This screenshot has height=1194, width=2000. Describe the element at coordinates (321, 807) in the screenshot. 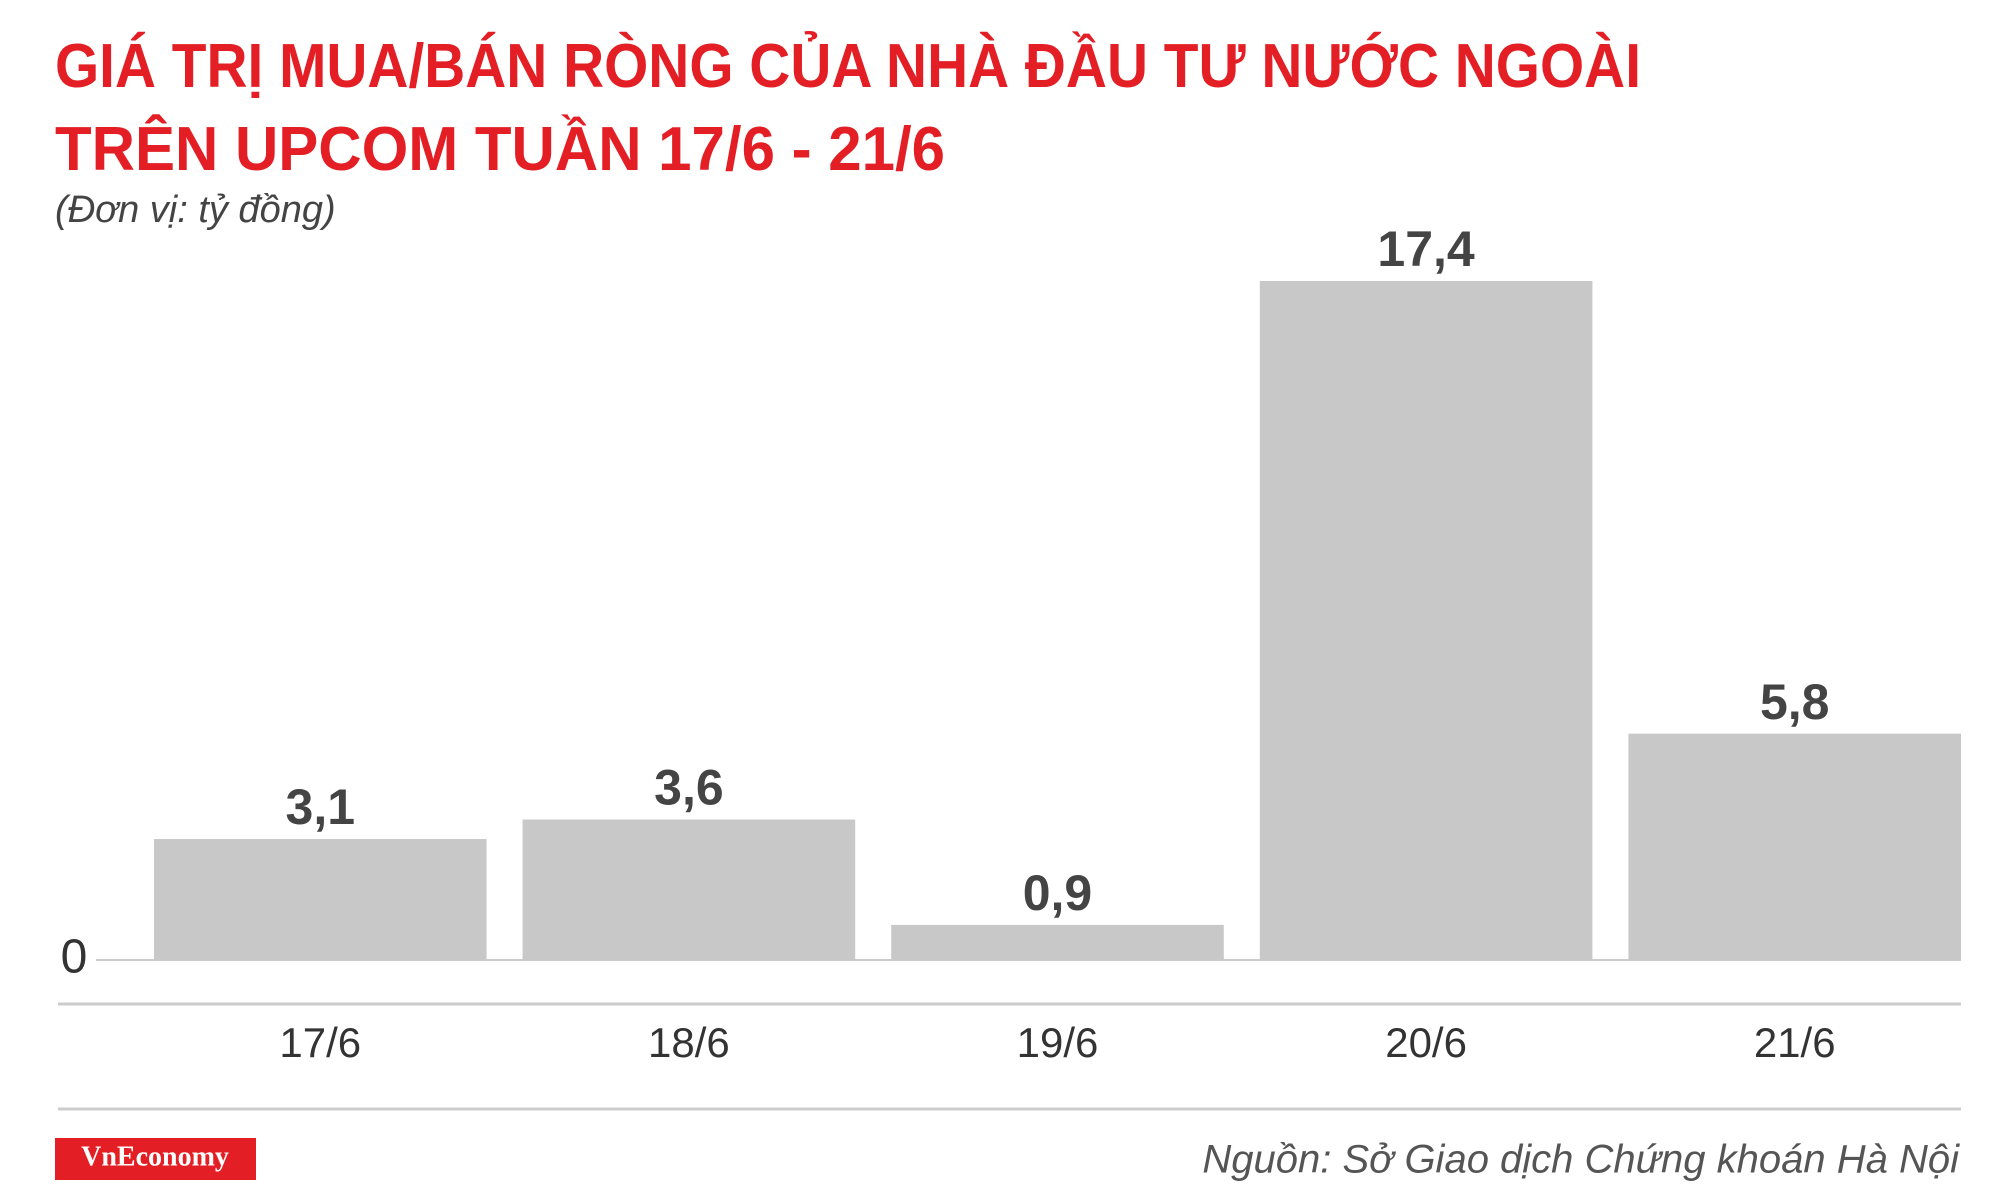

I see `value-label: 3,1` at that location.